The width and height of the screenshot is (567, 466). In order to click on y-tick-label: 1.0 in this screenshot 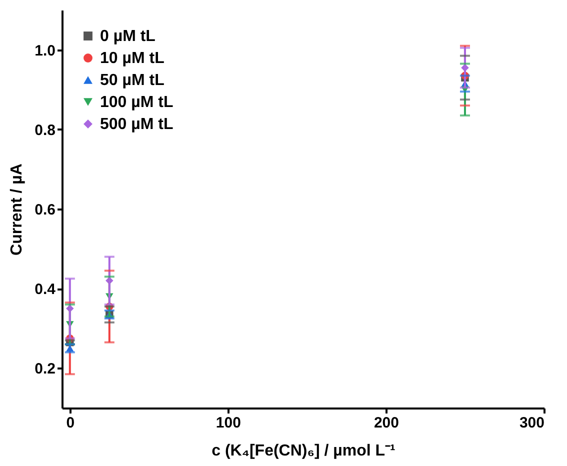, I will do `click(45, 51)`.